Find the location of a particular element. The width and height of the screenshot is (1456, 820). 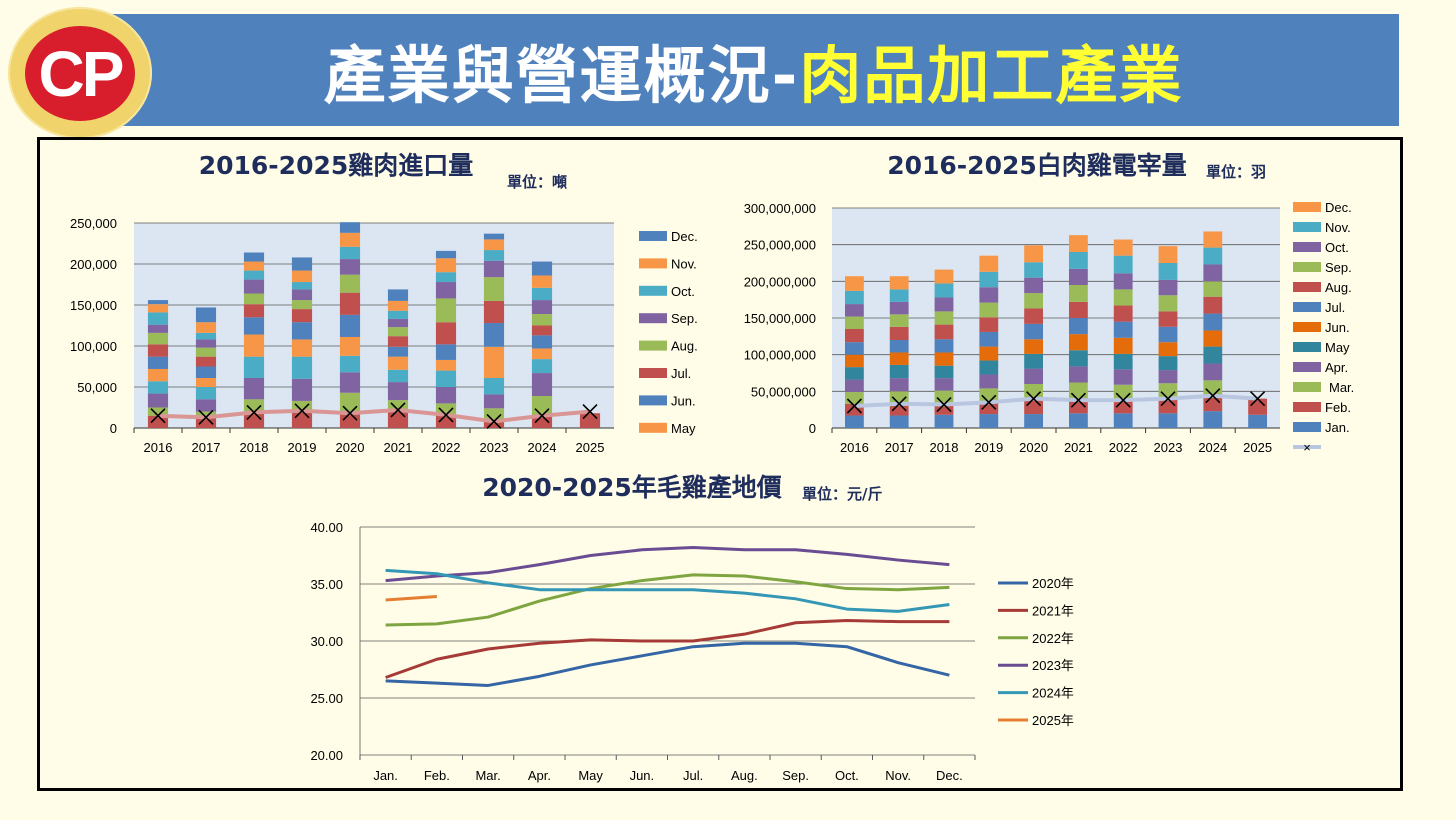

chart1-x-tick-label: 2025 is located at coordinates (590, 447).